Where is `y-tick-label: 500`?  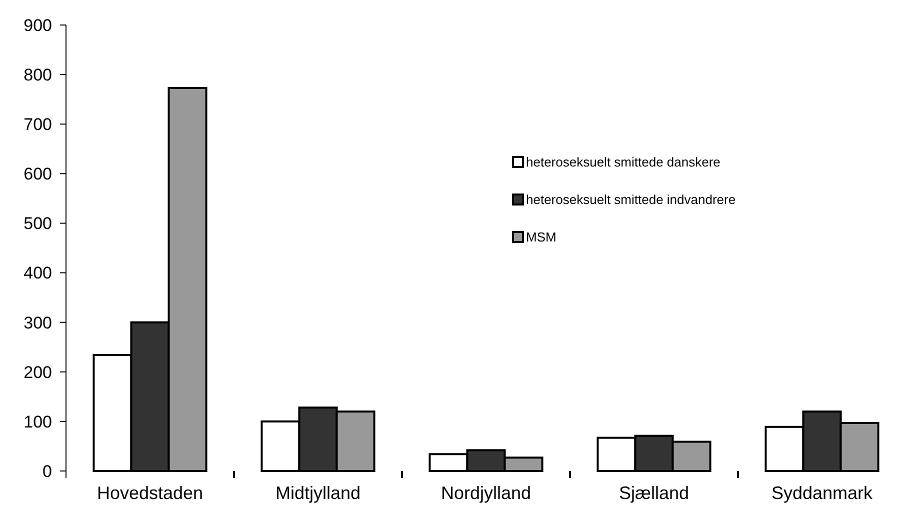
y-tick-label: 500 is located at coordinates (38, 224).